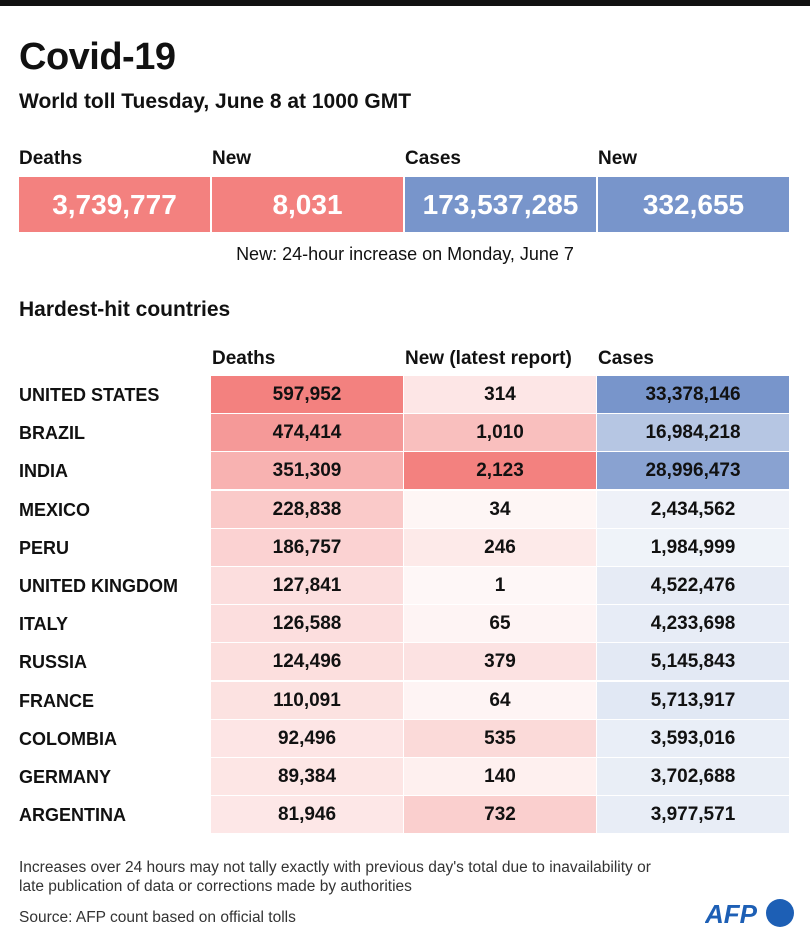  Describe the element at coordinates (307, 662) in the screenshot. I see `deaths-cell: 124,496` at that location.